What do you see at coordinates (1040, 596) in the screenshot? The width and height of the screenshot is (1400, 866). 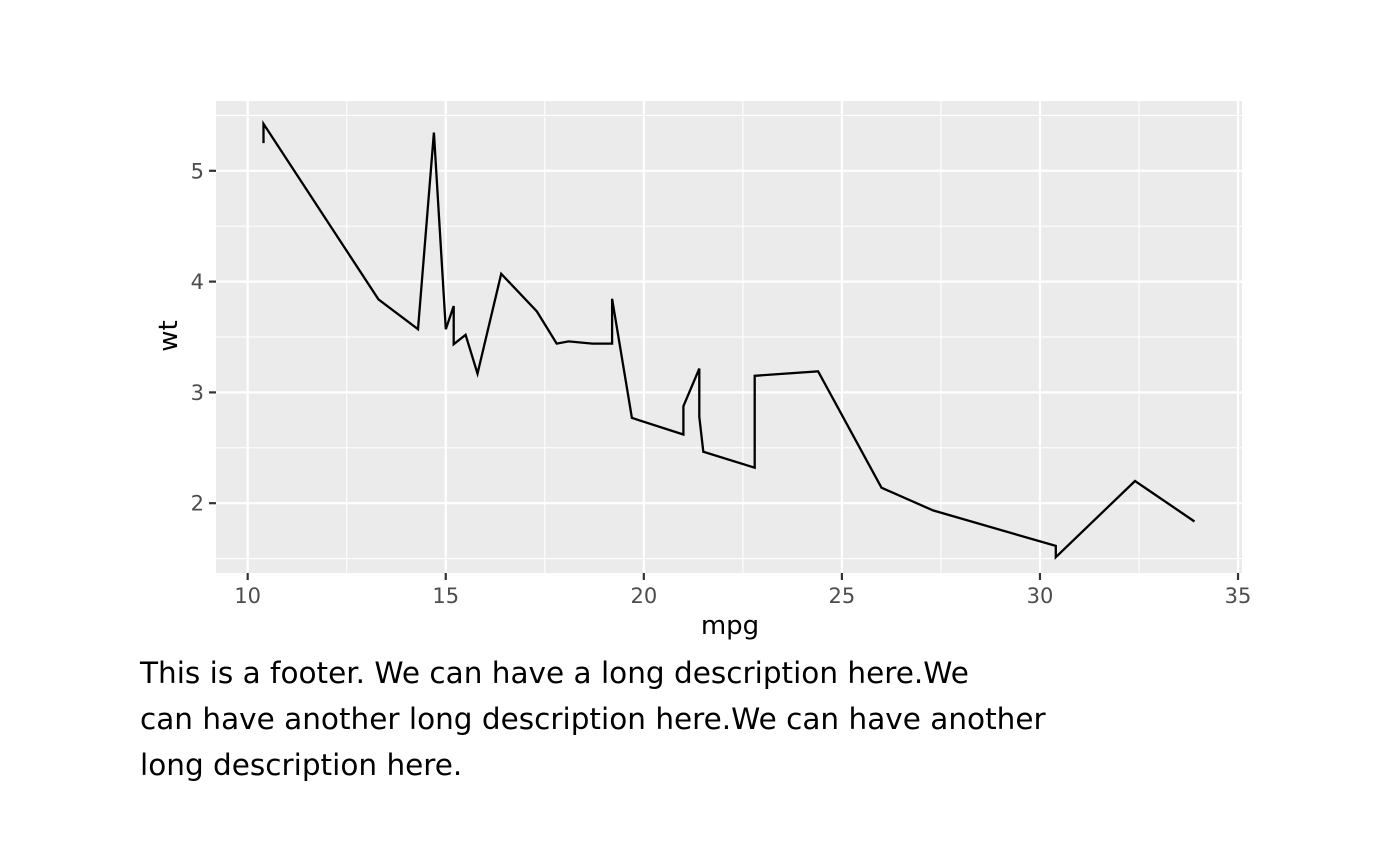 I see `x-tick-label: 30` at bounding box center [1040, 596].